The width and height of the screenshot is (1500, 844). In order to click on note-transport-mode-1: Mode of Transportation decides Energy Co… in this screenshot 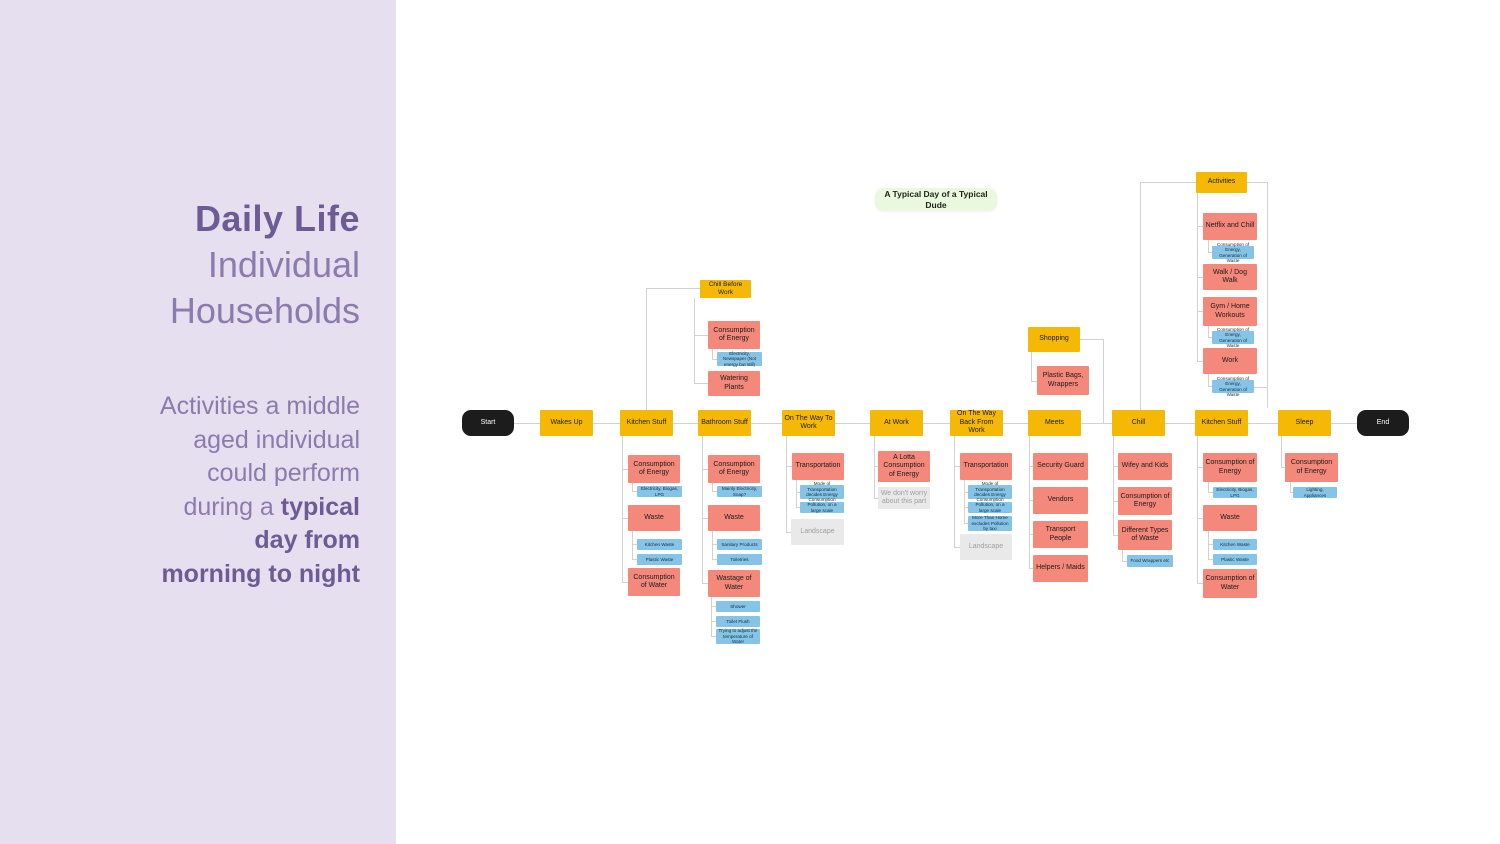, I will do `click(822, 491)`.